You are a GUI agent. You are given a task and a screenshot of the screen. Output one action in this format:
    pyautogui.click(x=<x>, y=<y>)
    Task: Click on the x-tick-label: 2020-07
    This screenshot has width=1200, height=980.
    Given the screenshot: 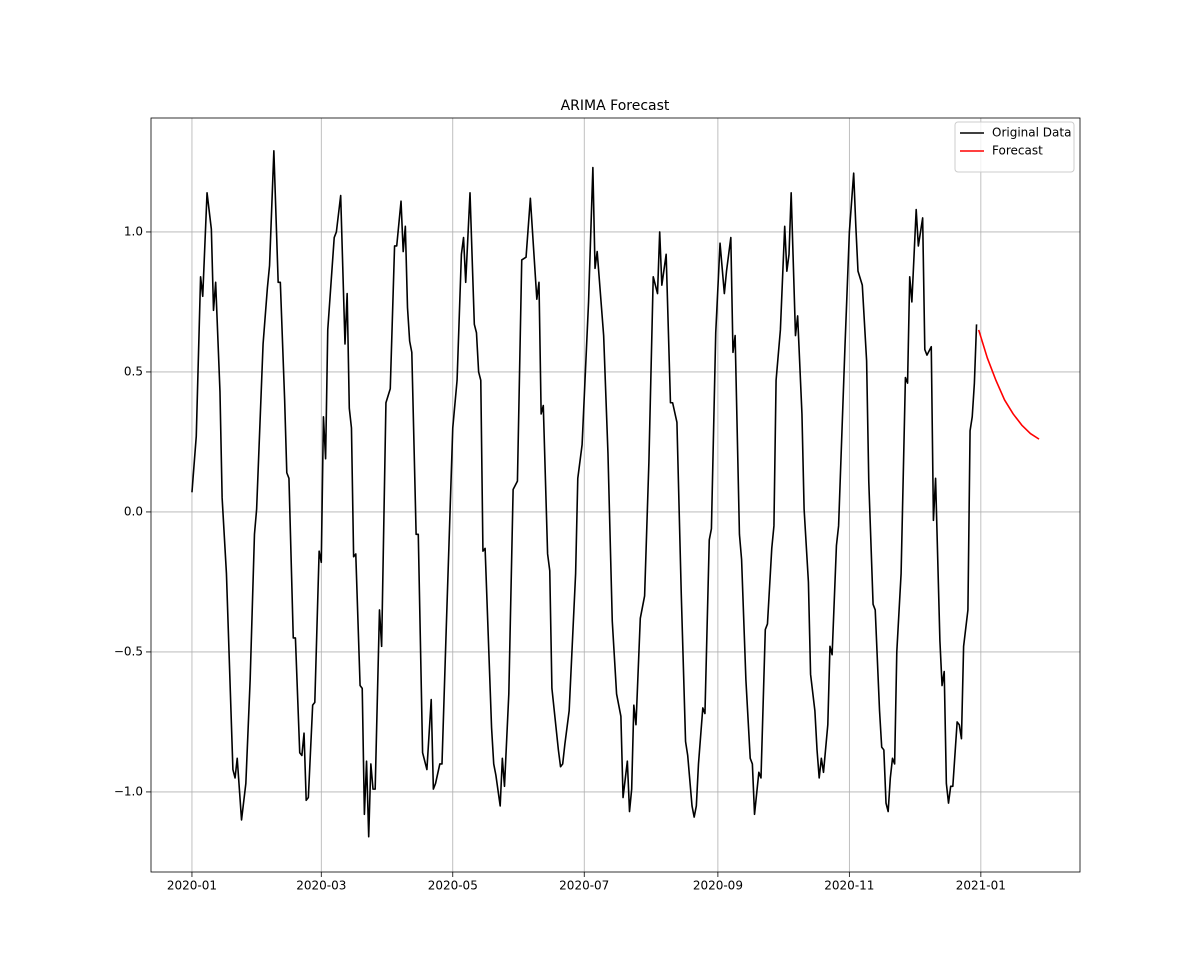 What is the action you would take?
    pyautogui.click(x=584, y=886)
    